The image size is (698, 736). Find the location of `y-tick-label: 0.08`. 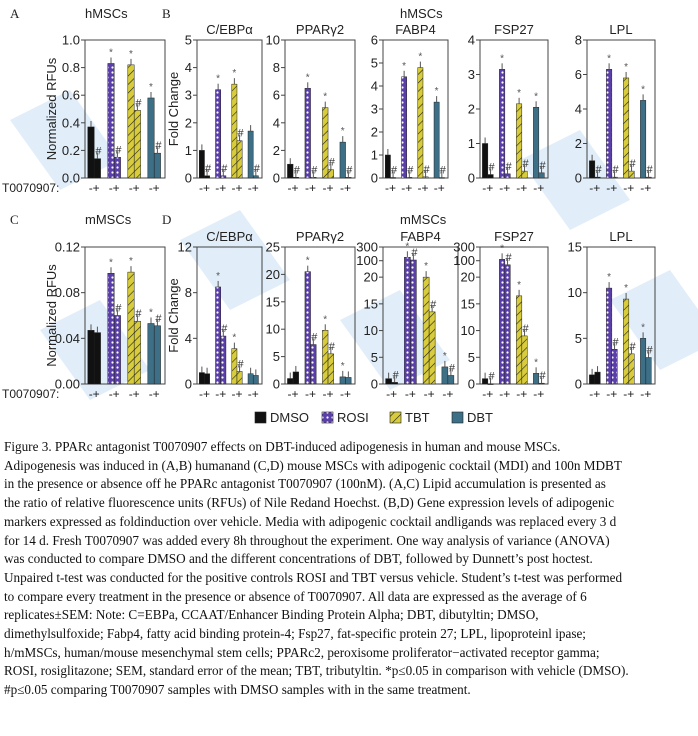

y-tick-label: 0.08 is located at coordinates (67, 292).